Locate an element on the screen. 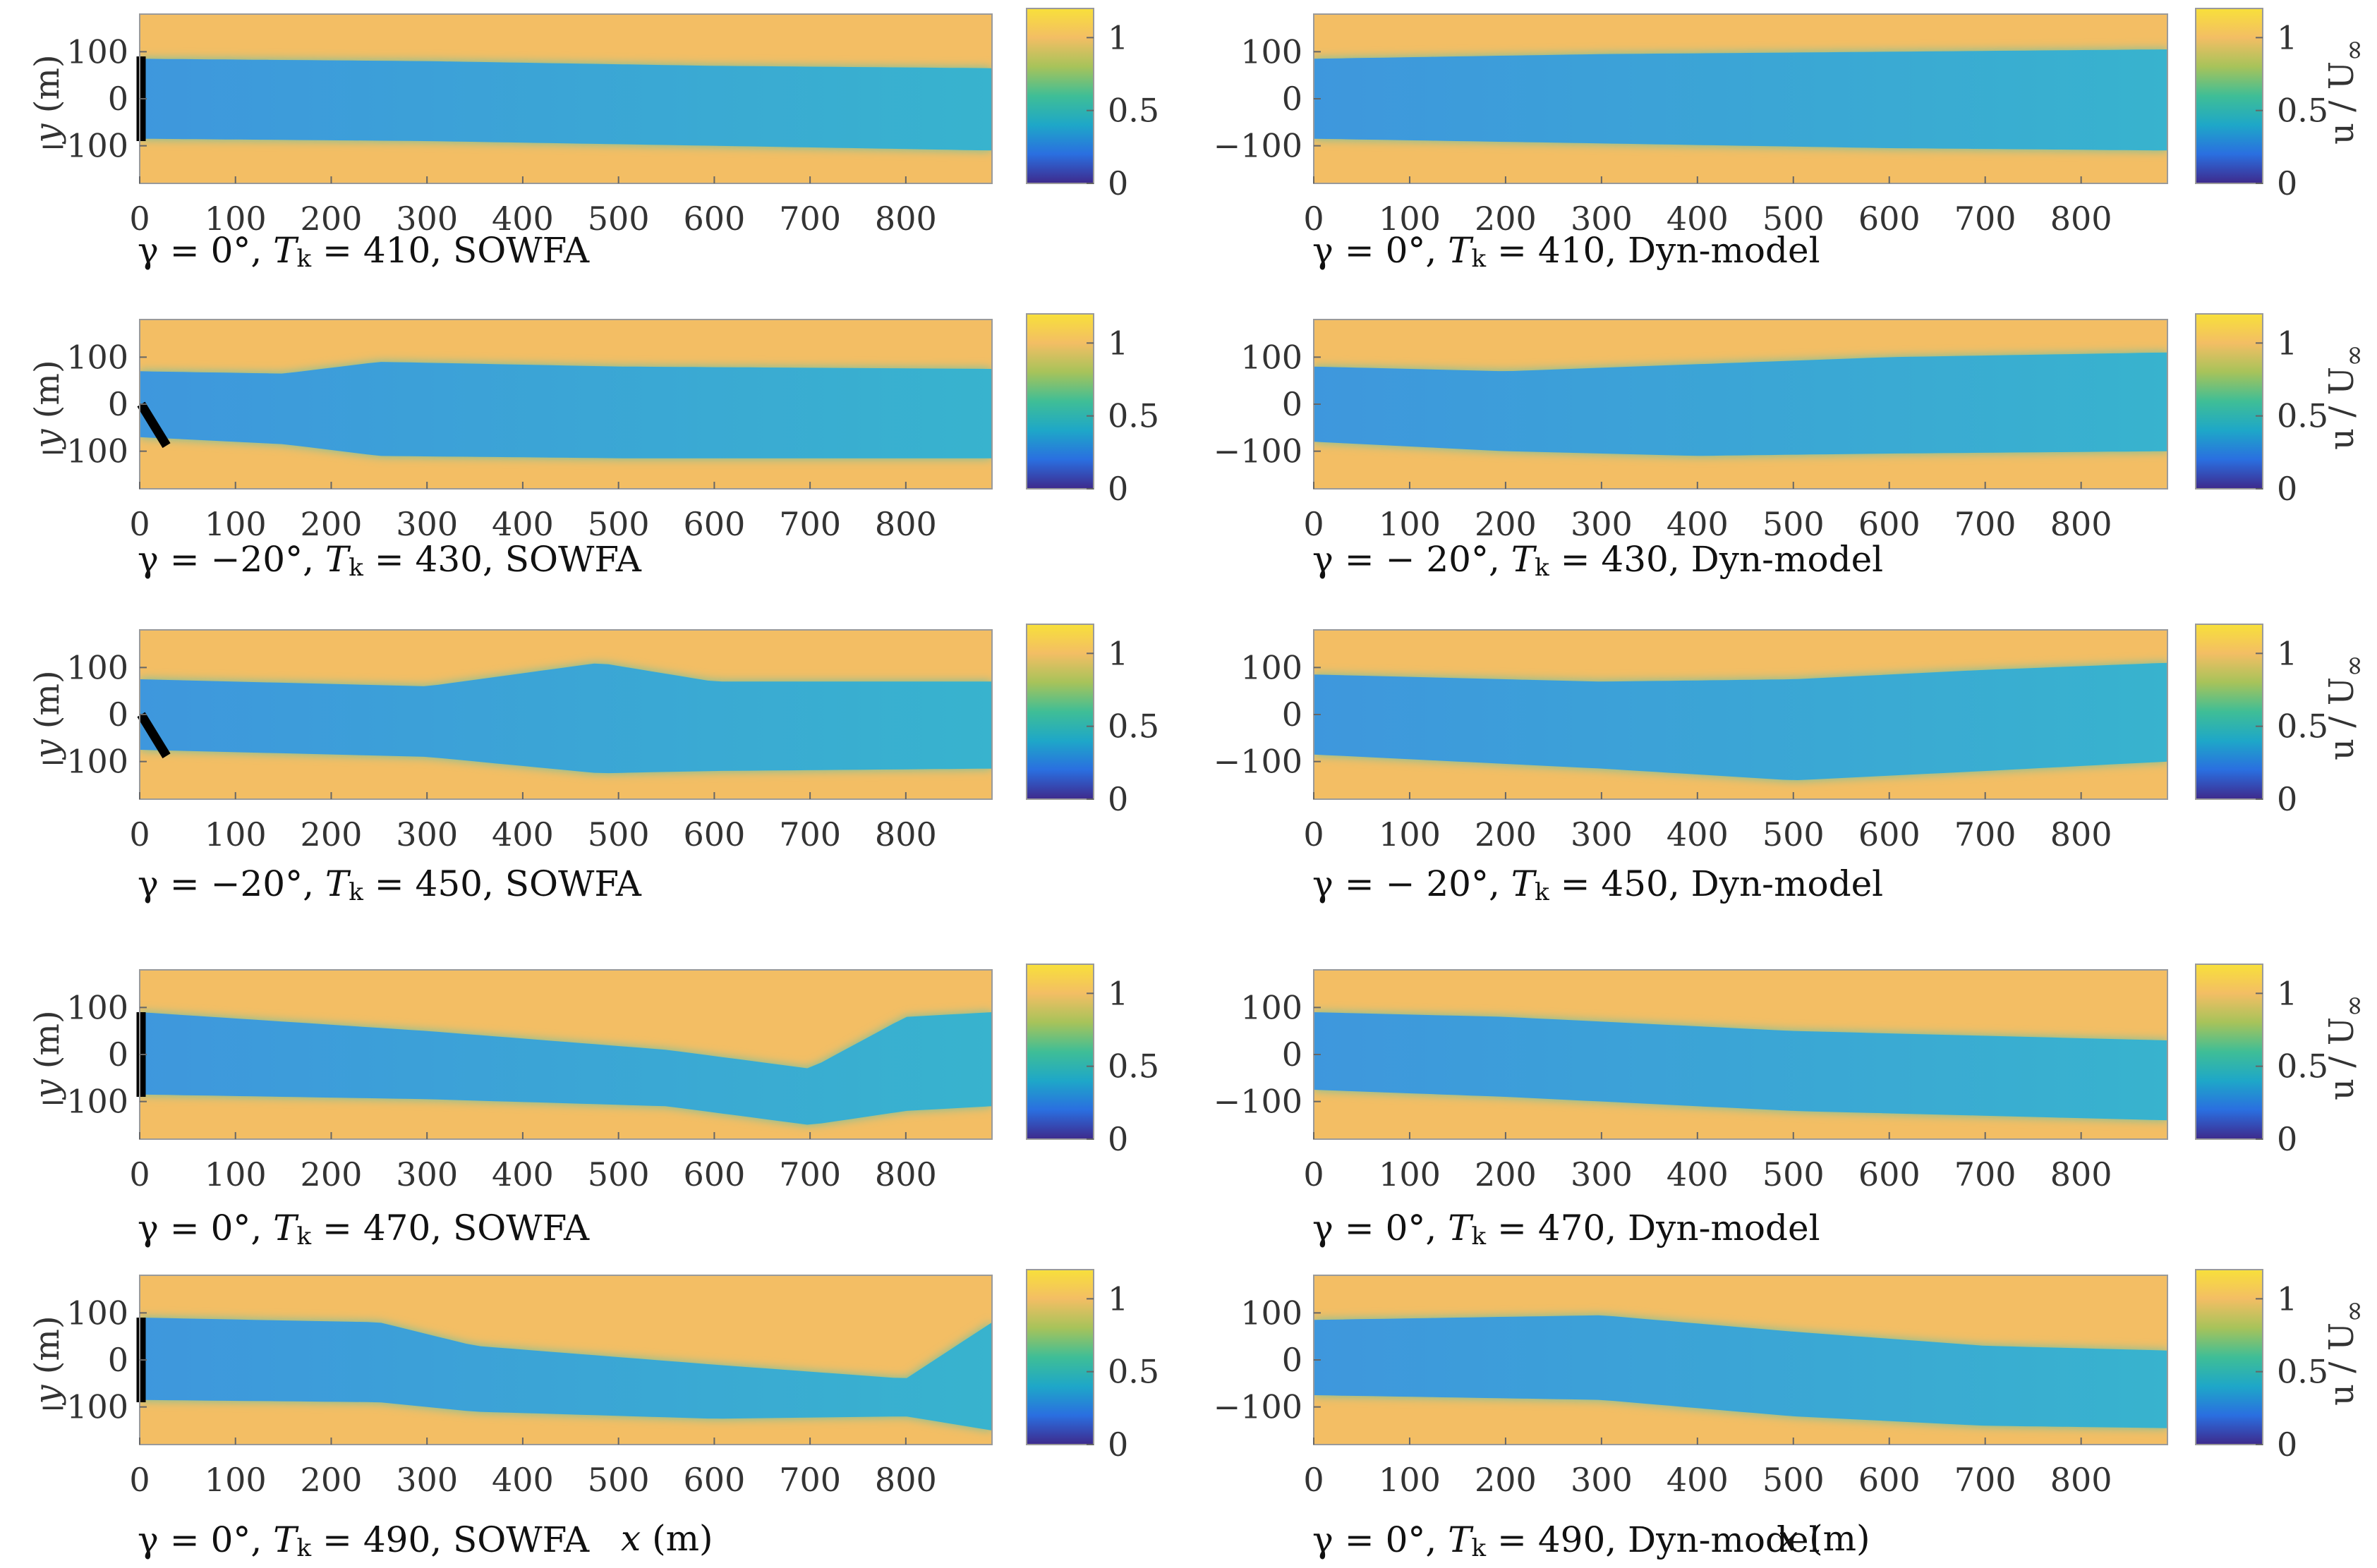 This screenshot has width=2377, height=1568. x-axis-label-left: x (m) is located at coordinates (667, 1538).